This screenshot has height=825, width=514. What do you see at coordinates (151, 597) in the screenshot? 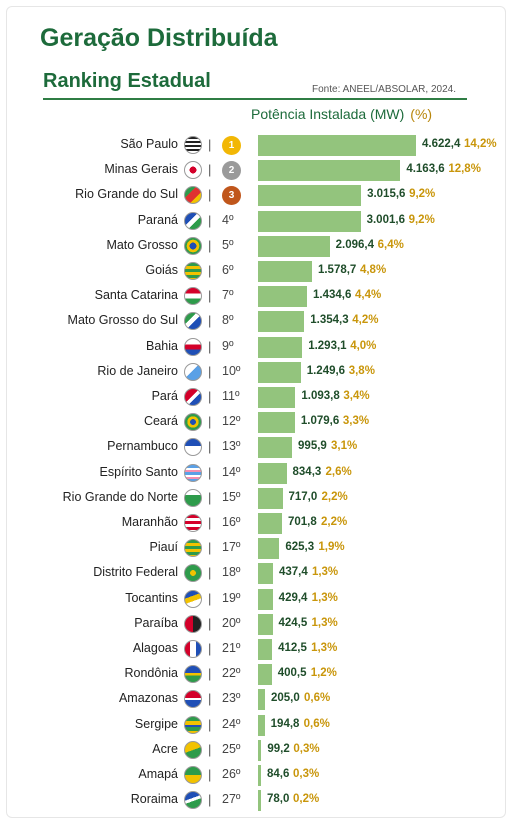
I see `state-label: Tocantins` at bounding box center [151, 597].